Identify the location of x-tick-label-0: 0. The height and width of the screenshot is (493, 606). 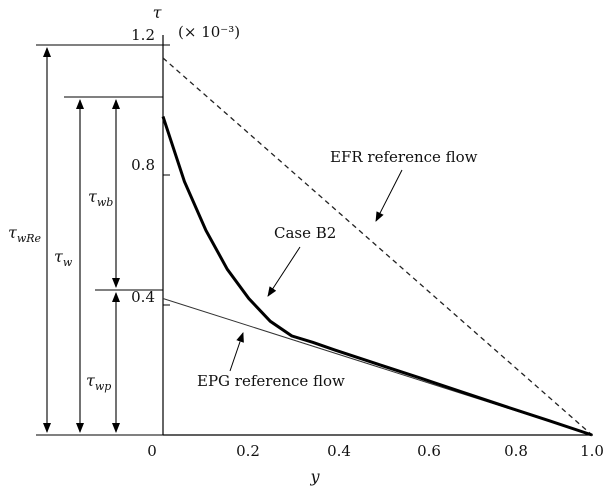
(152, 451).